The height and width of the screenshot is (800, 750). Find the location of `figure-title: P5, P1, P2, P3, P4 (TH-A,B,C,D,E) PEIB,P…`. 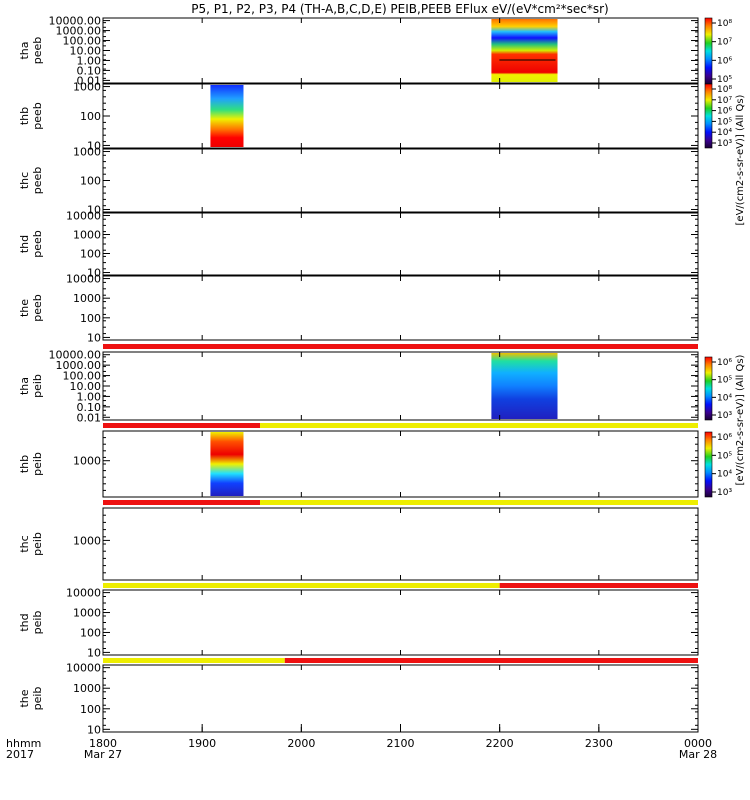

figure-title: P5, P1, P2, P3, P4 (TH-A,B,C,D,E) PEIB,P… is located at coordinates (399, 9).